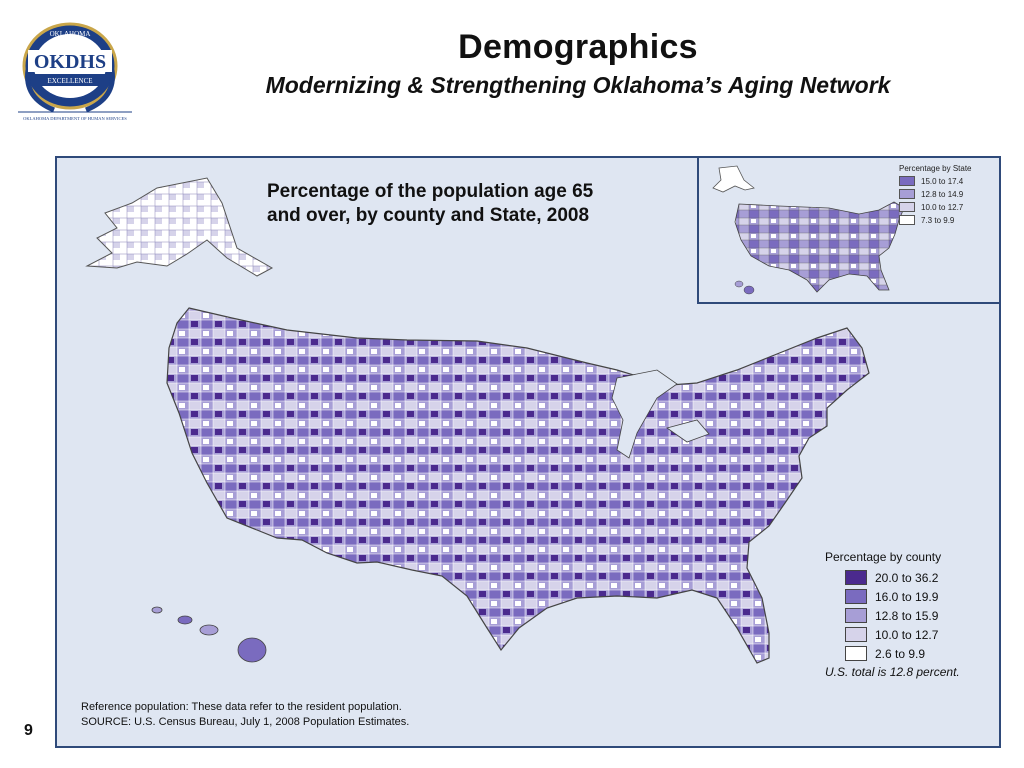 The width and height of the screenshot is (1024, 768). Describe the element at coordinates (430, 191) in the screenshot. I see `map-title-line1: Percentage of the population age 65` at that location.